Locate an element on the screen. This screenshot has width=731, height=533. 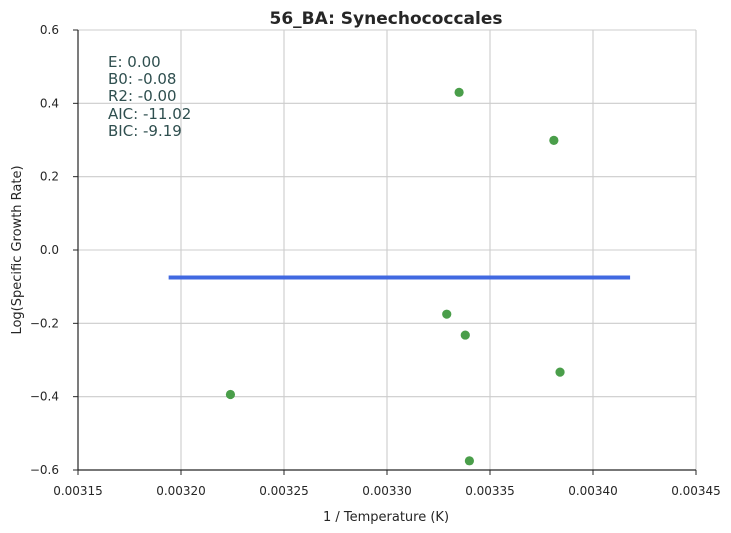
y-tick-label: 0.4 is located at coordinates (49, 103).